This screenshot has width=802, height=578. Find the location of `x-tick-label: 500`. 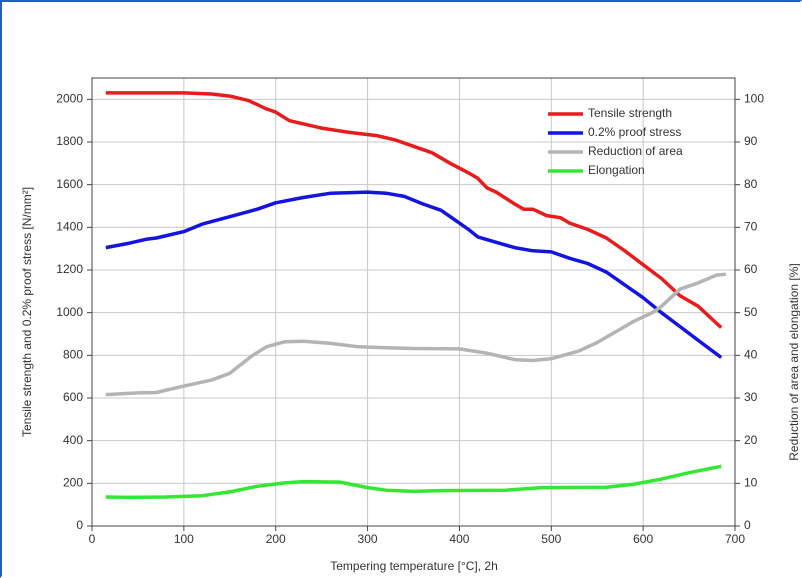

x-tick-label: 500 is located at coordinates (551, 539).